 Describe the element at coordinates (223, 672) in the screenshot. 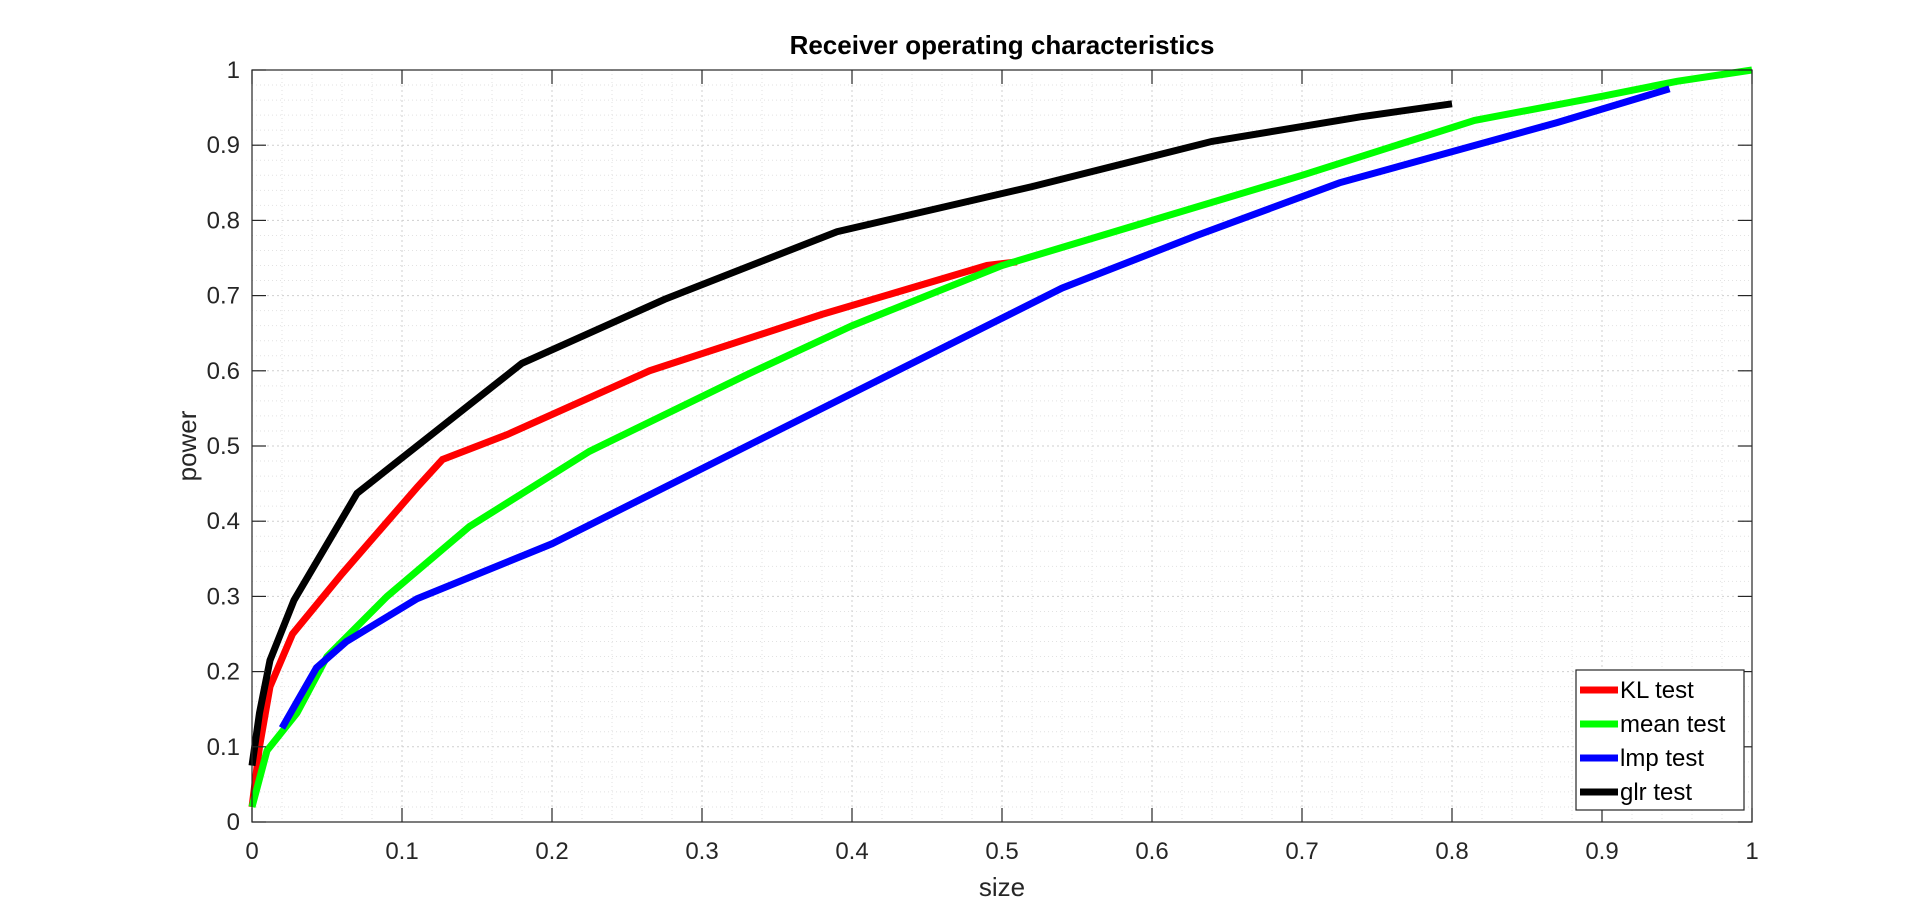

I see `y-tick-label: 0.2` at that location.